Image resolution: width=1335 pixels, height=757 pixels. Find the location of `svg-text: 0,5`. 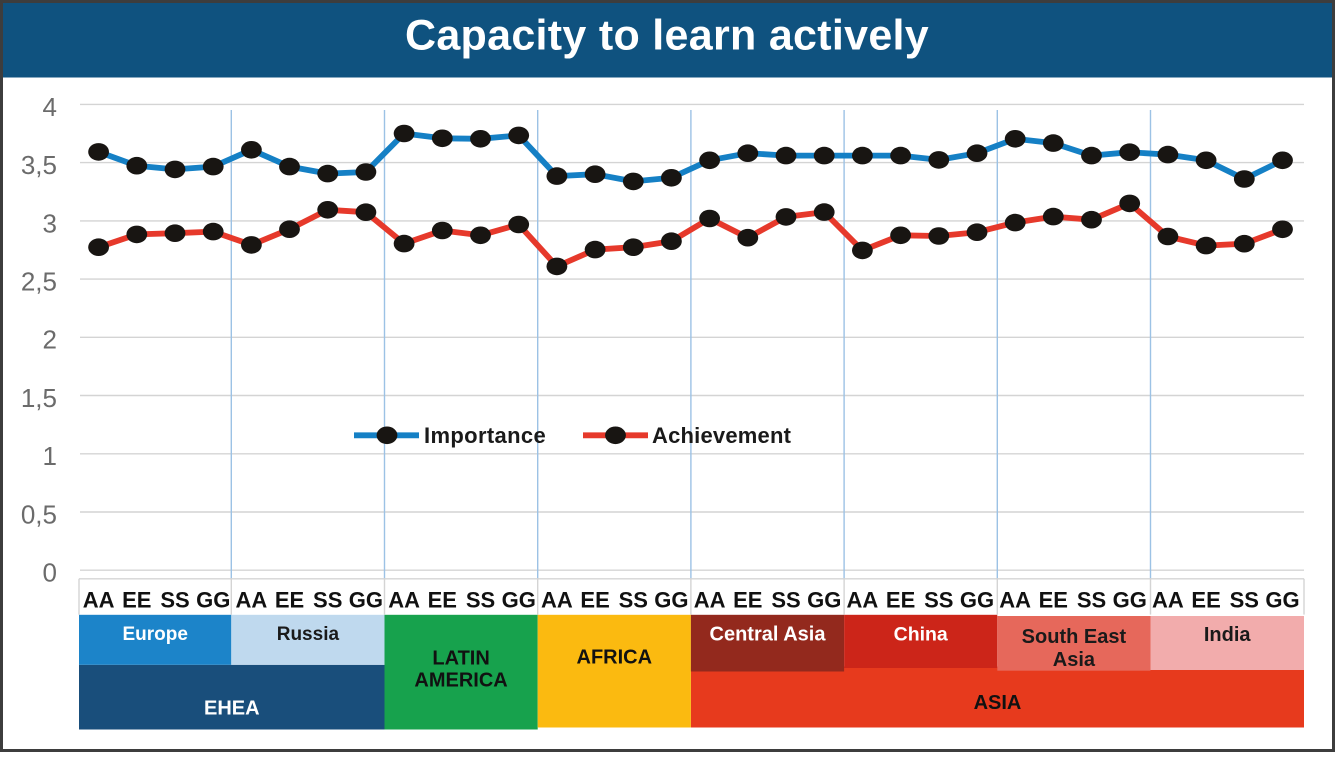

svg-text: 0,5 is located at coordinates (39, 514).